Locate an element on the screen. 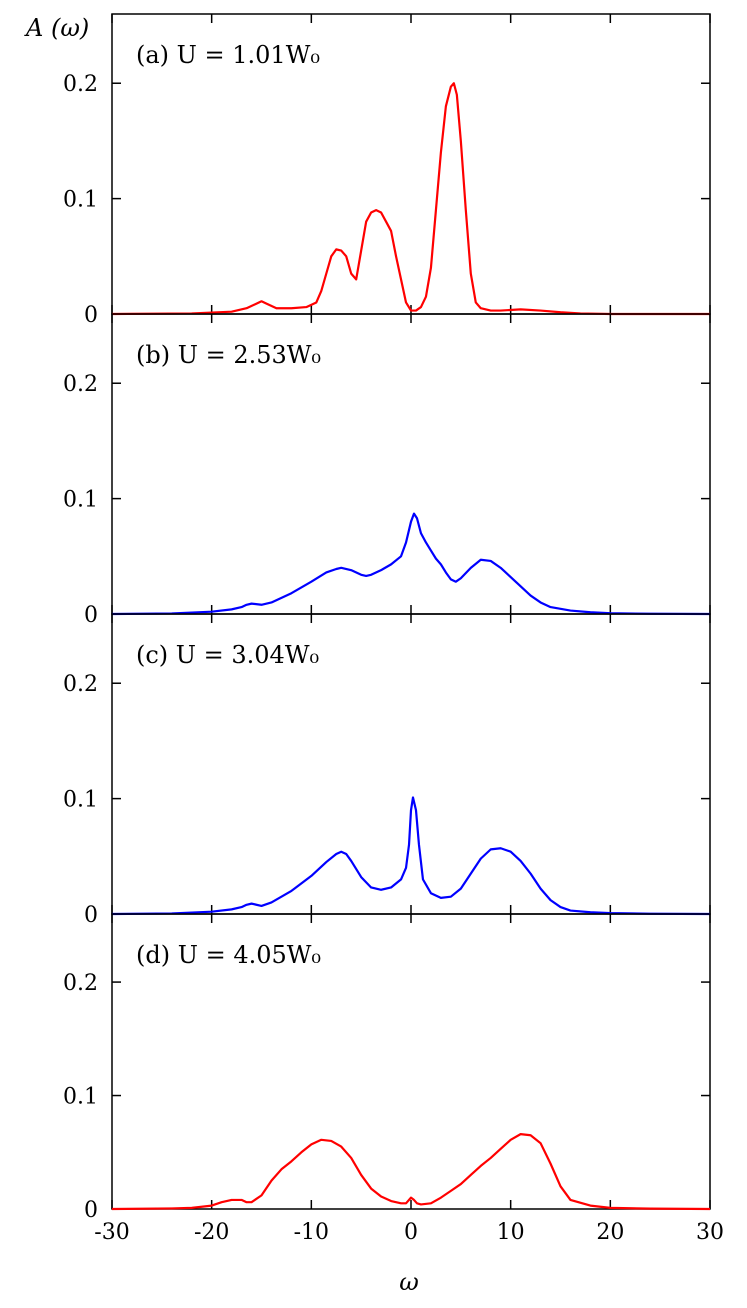  x-tick-label: -10 is located at coordinates (311, 1232).